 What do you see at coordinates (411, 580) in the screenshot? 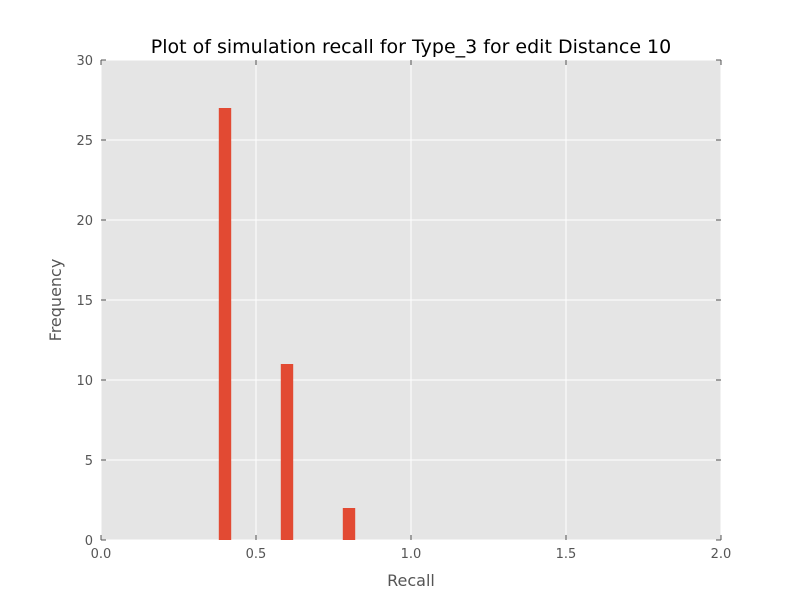
I see `x-axis-label: Recall` at bounding box center [411, 580].